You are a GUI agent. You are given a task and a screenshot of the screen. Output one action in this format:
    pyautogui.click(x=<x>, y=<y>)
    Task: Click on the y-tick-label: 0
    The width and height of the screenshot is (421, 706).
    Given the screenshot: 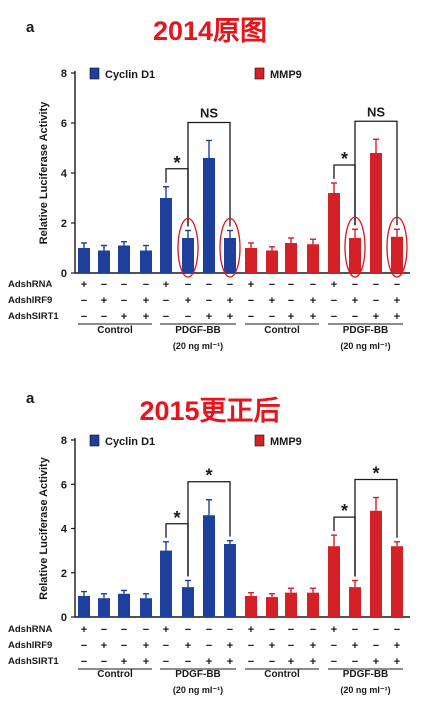 What is the action you would take?
    pyautogui.click(x=64, y=618)
    